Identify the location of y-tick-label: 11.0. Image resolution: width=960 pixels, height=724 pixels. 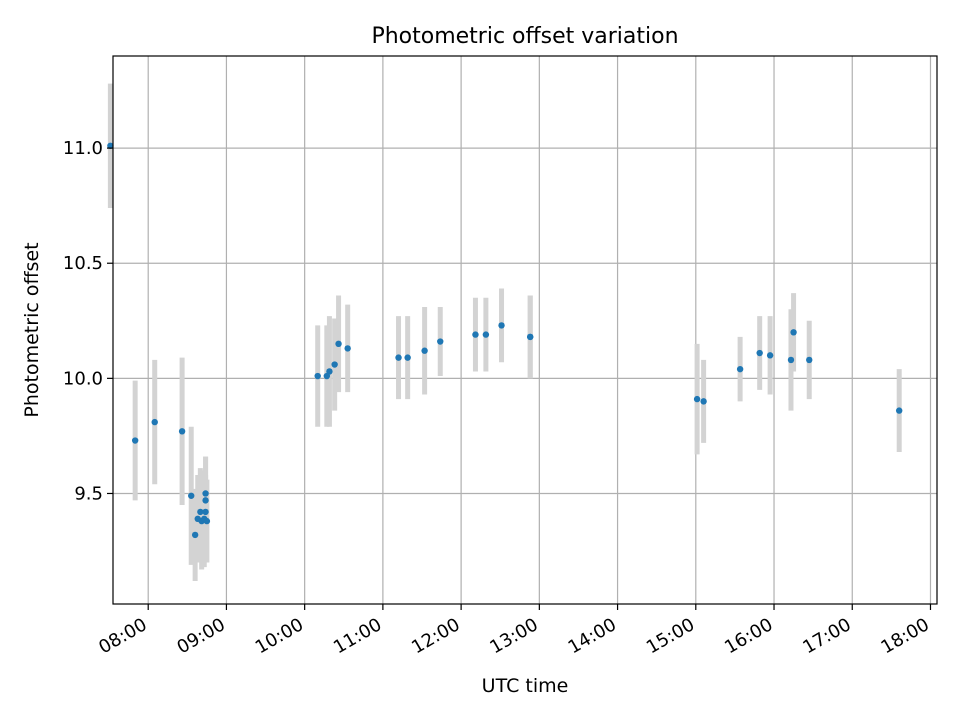
(83, 148).